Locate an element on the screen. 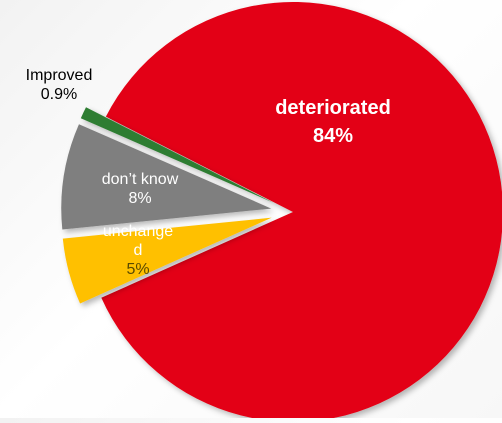 The image size is (502, 423). label-unchanged-name-line1: unchange is located at coordinates (138, 231).